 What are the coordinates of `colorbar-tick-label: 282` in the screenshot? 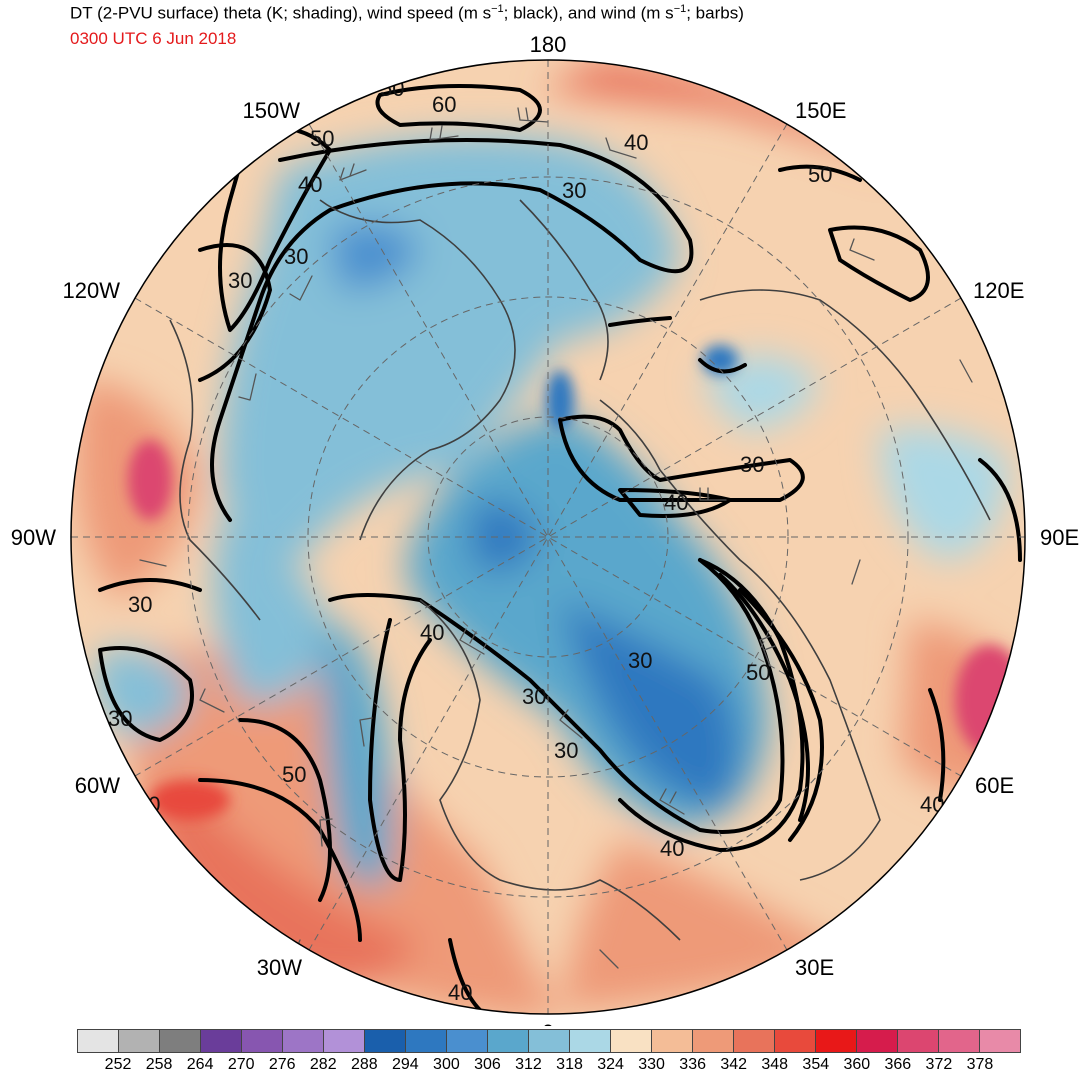 It's located at (323, 1064).